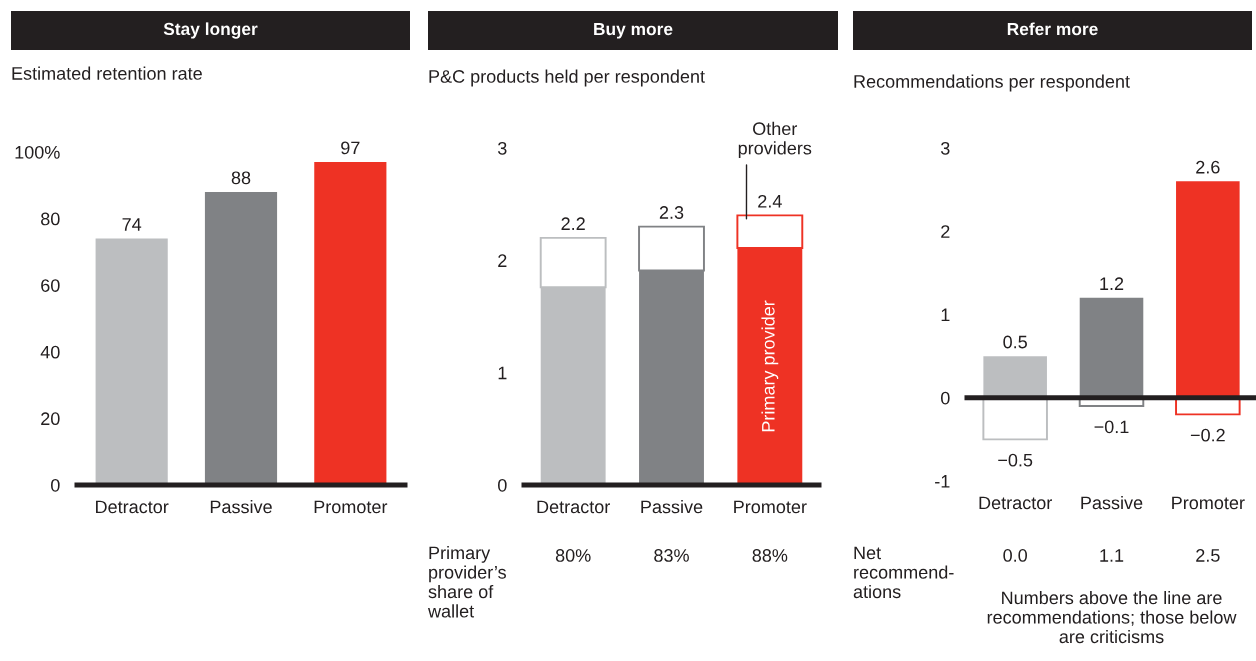 This screenshot has width=1256, height=661. What do you see at coordinates (770, 555) in the screenshot?
I see `text: 88%` at bounding box center [770, 555].